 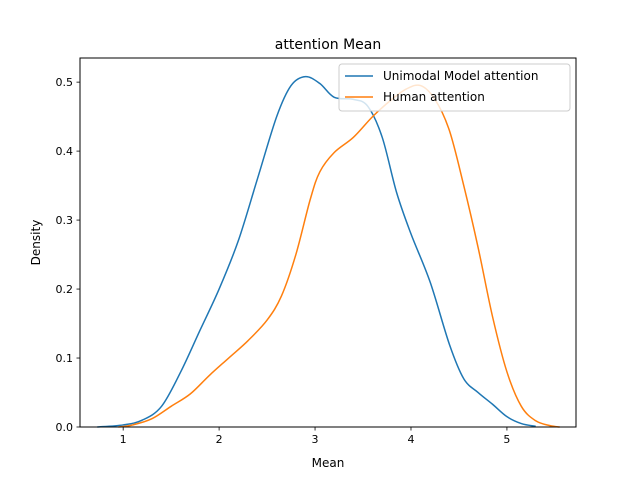 What do you see at coordinates (65, 358) in the screenshot?
I see `y-tick-label: 0.1` at bounding box center [65, 358].